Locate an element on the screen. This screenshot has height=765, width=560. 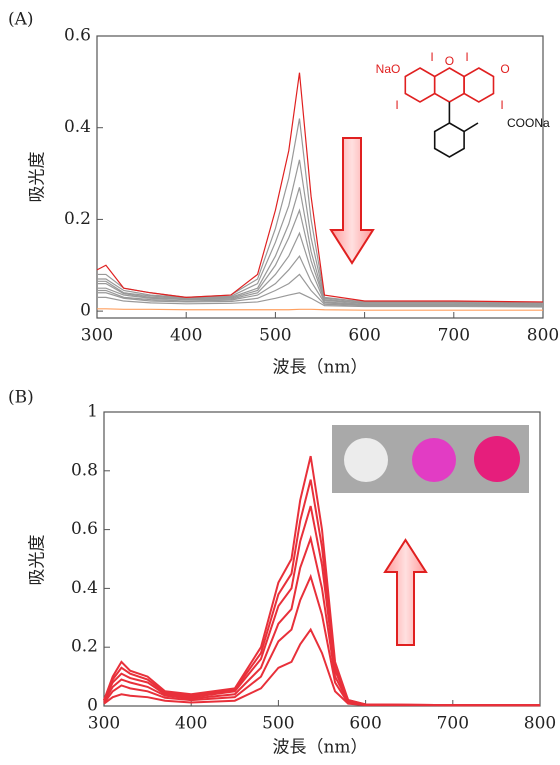
photo-inset is located at coordinates (430, 459).